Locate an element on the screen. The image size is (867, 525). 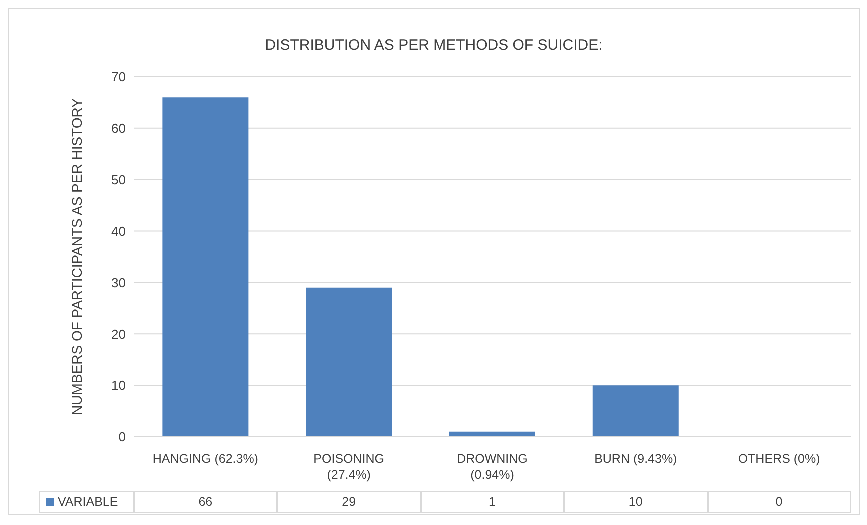
y-tick-label: 0 is located at coordinates (122, 437).